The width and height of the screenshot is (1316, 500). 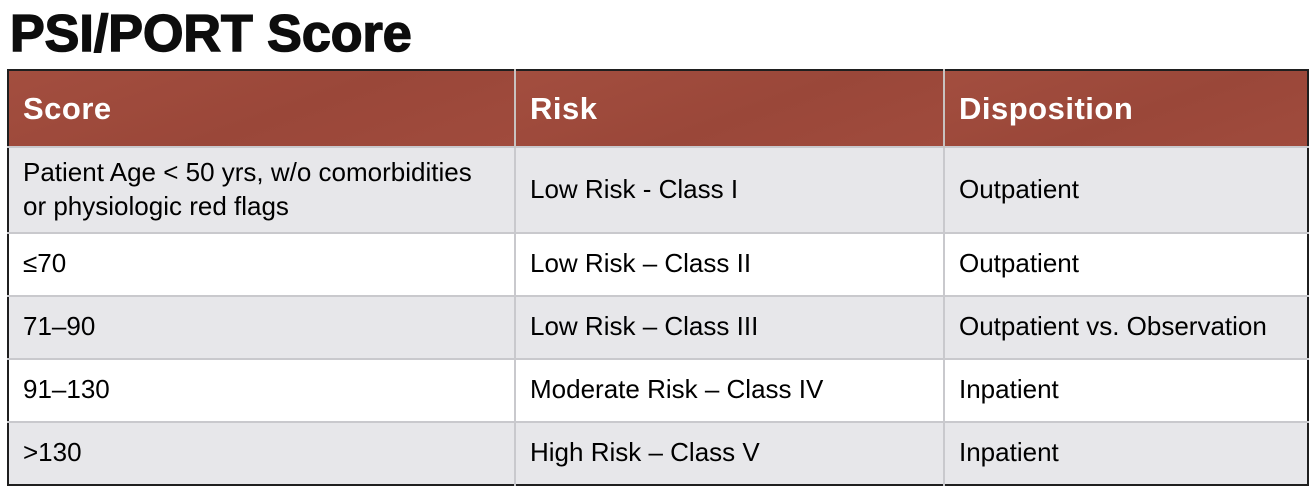 What do you see at coordinates (261, 452) in the screenshot?
I see `cell-score: >130` at bounding box center [261, 452].